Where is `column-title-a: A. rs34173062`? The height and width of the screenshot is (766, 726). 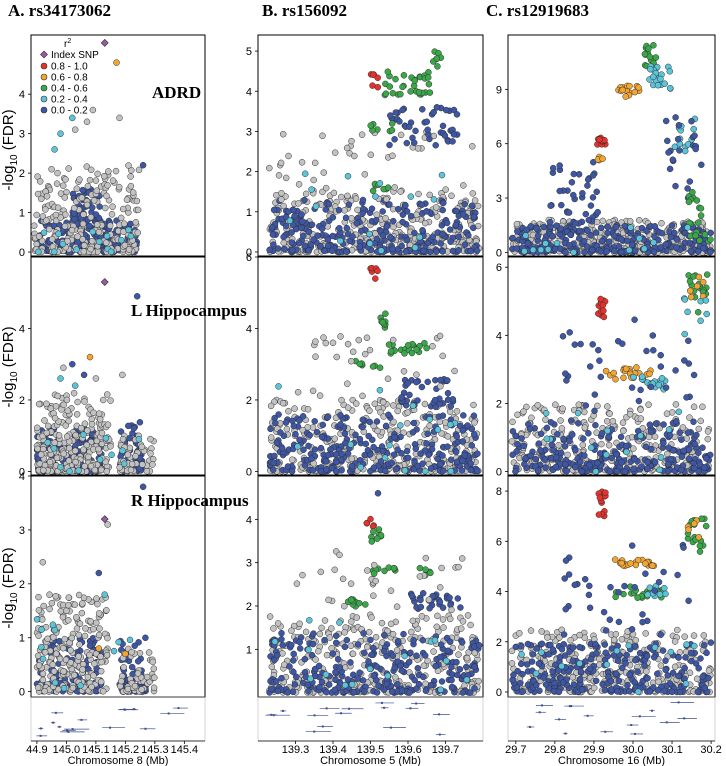 column-title-a: A. rs34173062 is located at coordinates (59, 10).